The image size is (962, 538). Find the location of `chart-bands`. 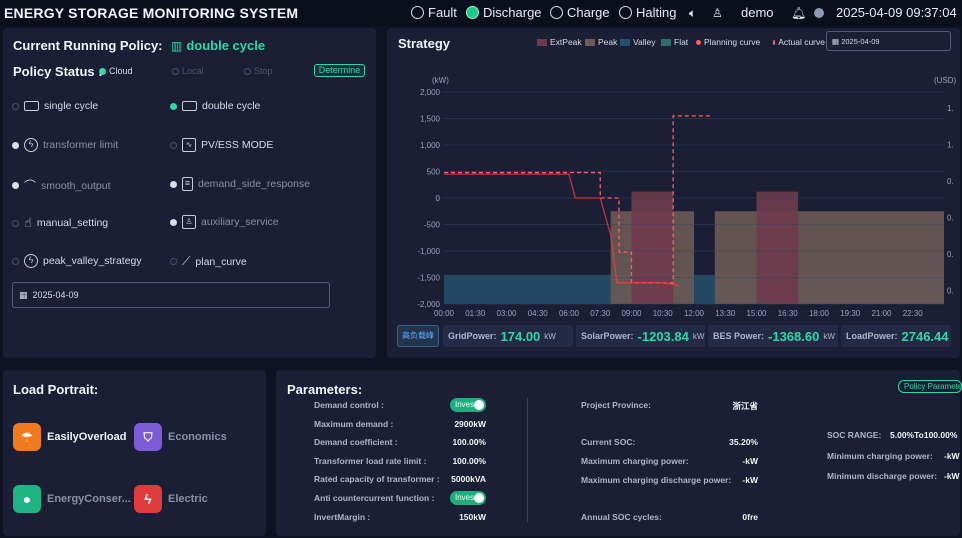

chart-bands is located at coordinates (694, 247).